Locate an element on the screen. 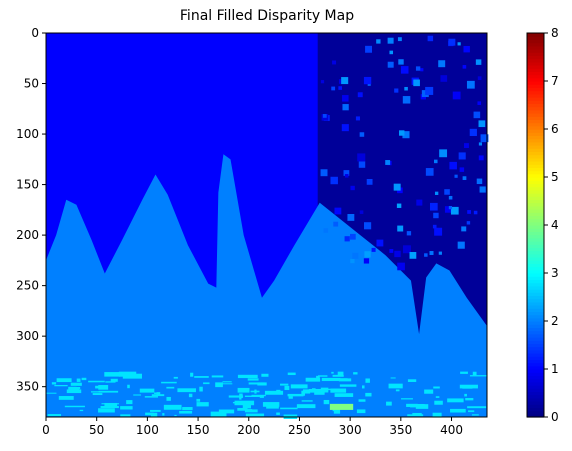 This screenshot has width=572, height=451. x-tick-label: 50 is located at coordinates (96, 430).